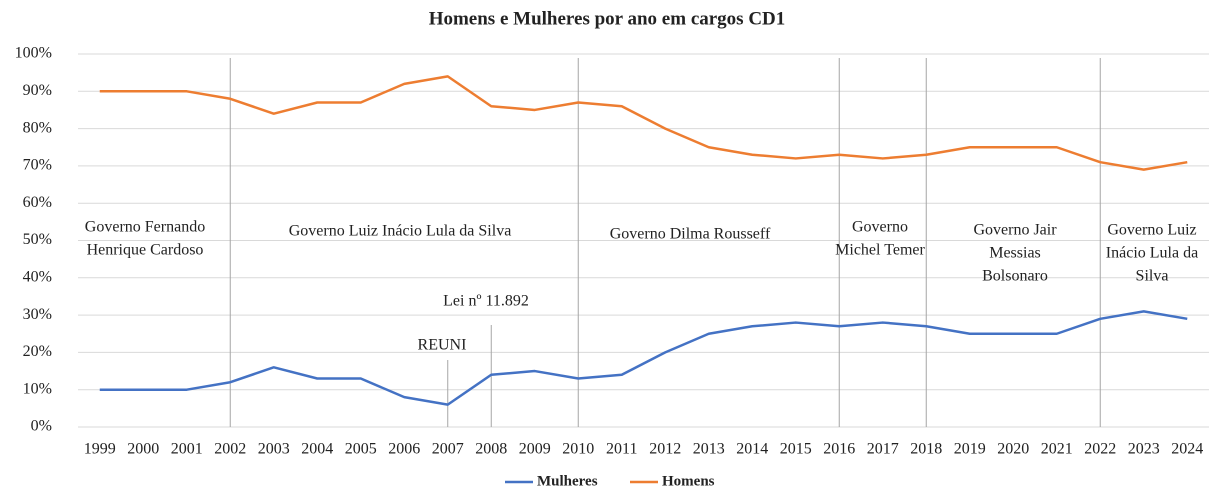  I want to click on y-tick-label: 0%, so click(41, 426).